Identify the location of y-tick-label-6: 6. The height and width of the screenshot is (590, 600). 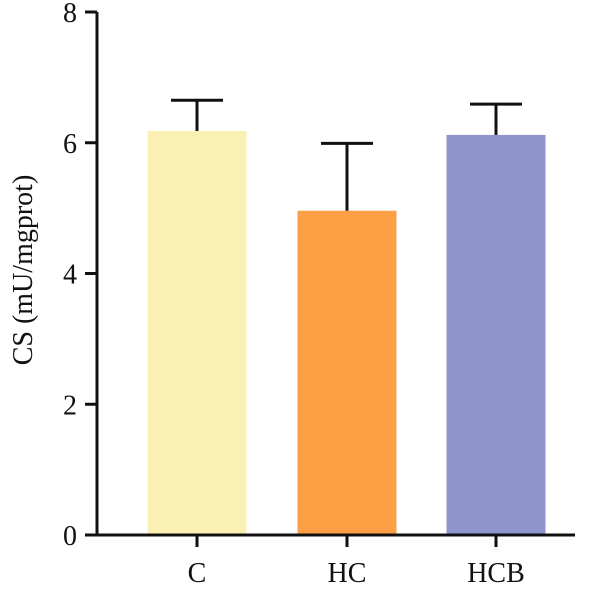
(70, 144).